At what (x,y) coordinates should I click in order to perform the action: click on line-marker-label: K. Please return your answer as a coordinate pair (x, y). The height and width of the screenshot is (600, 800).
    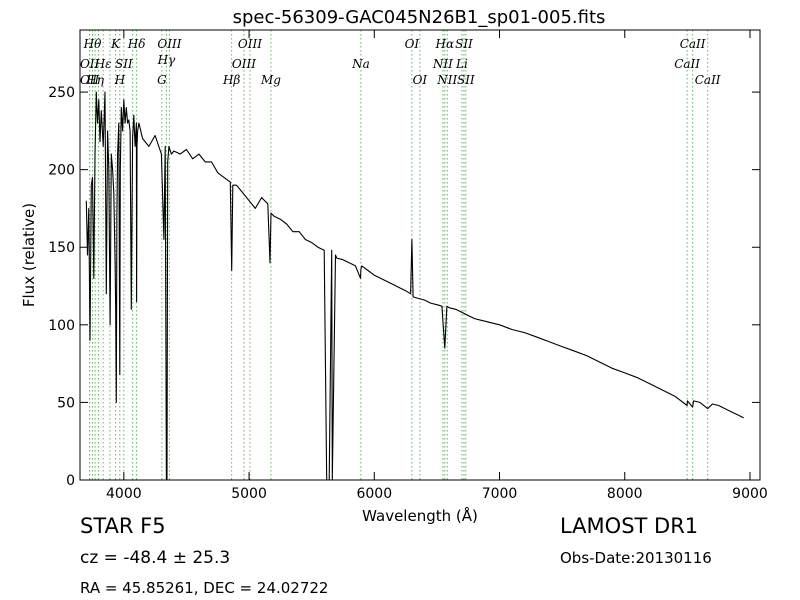
    Looking at the image, I should click on (115, 44).